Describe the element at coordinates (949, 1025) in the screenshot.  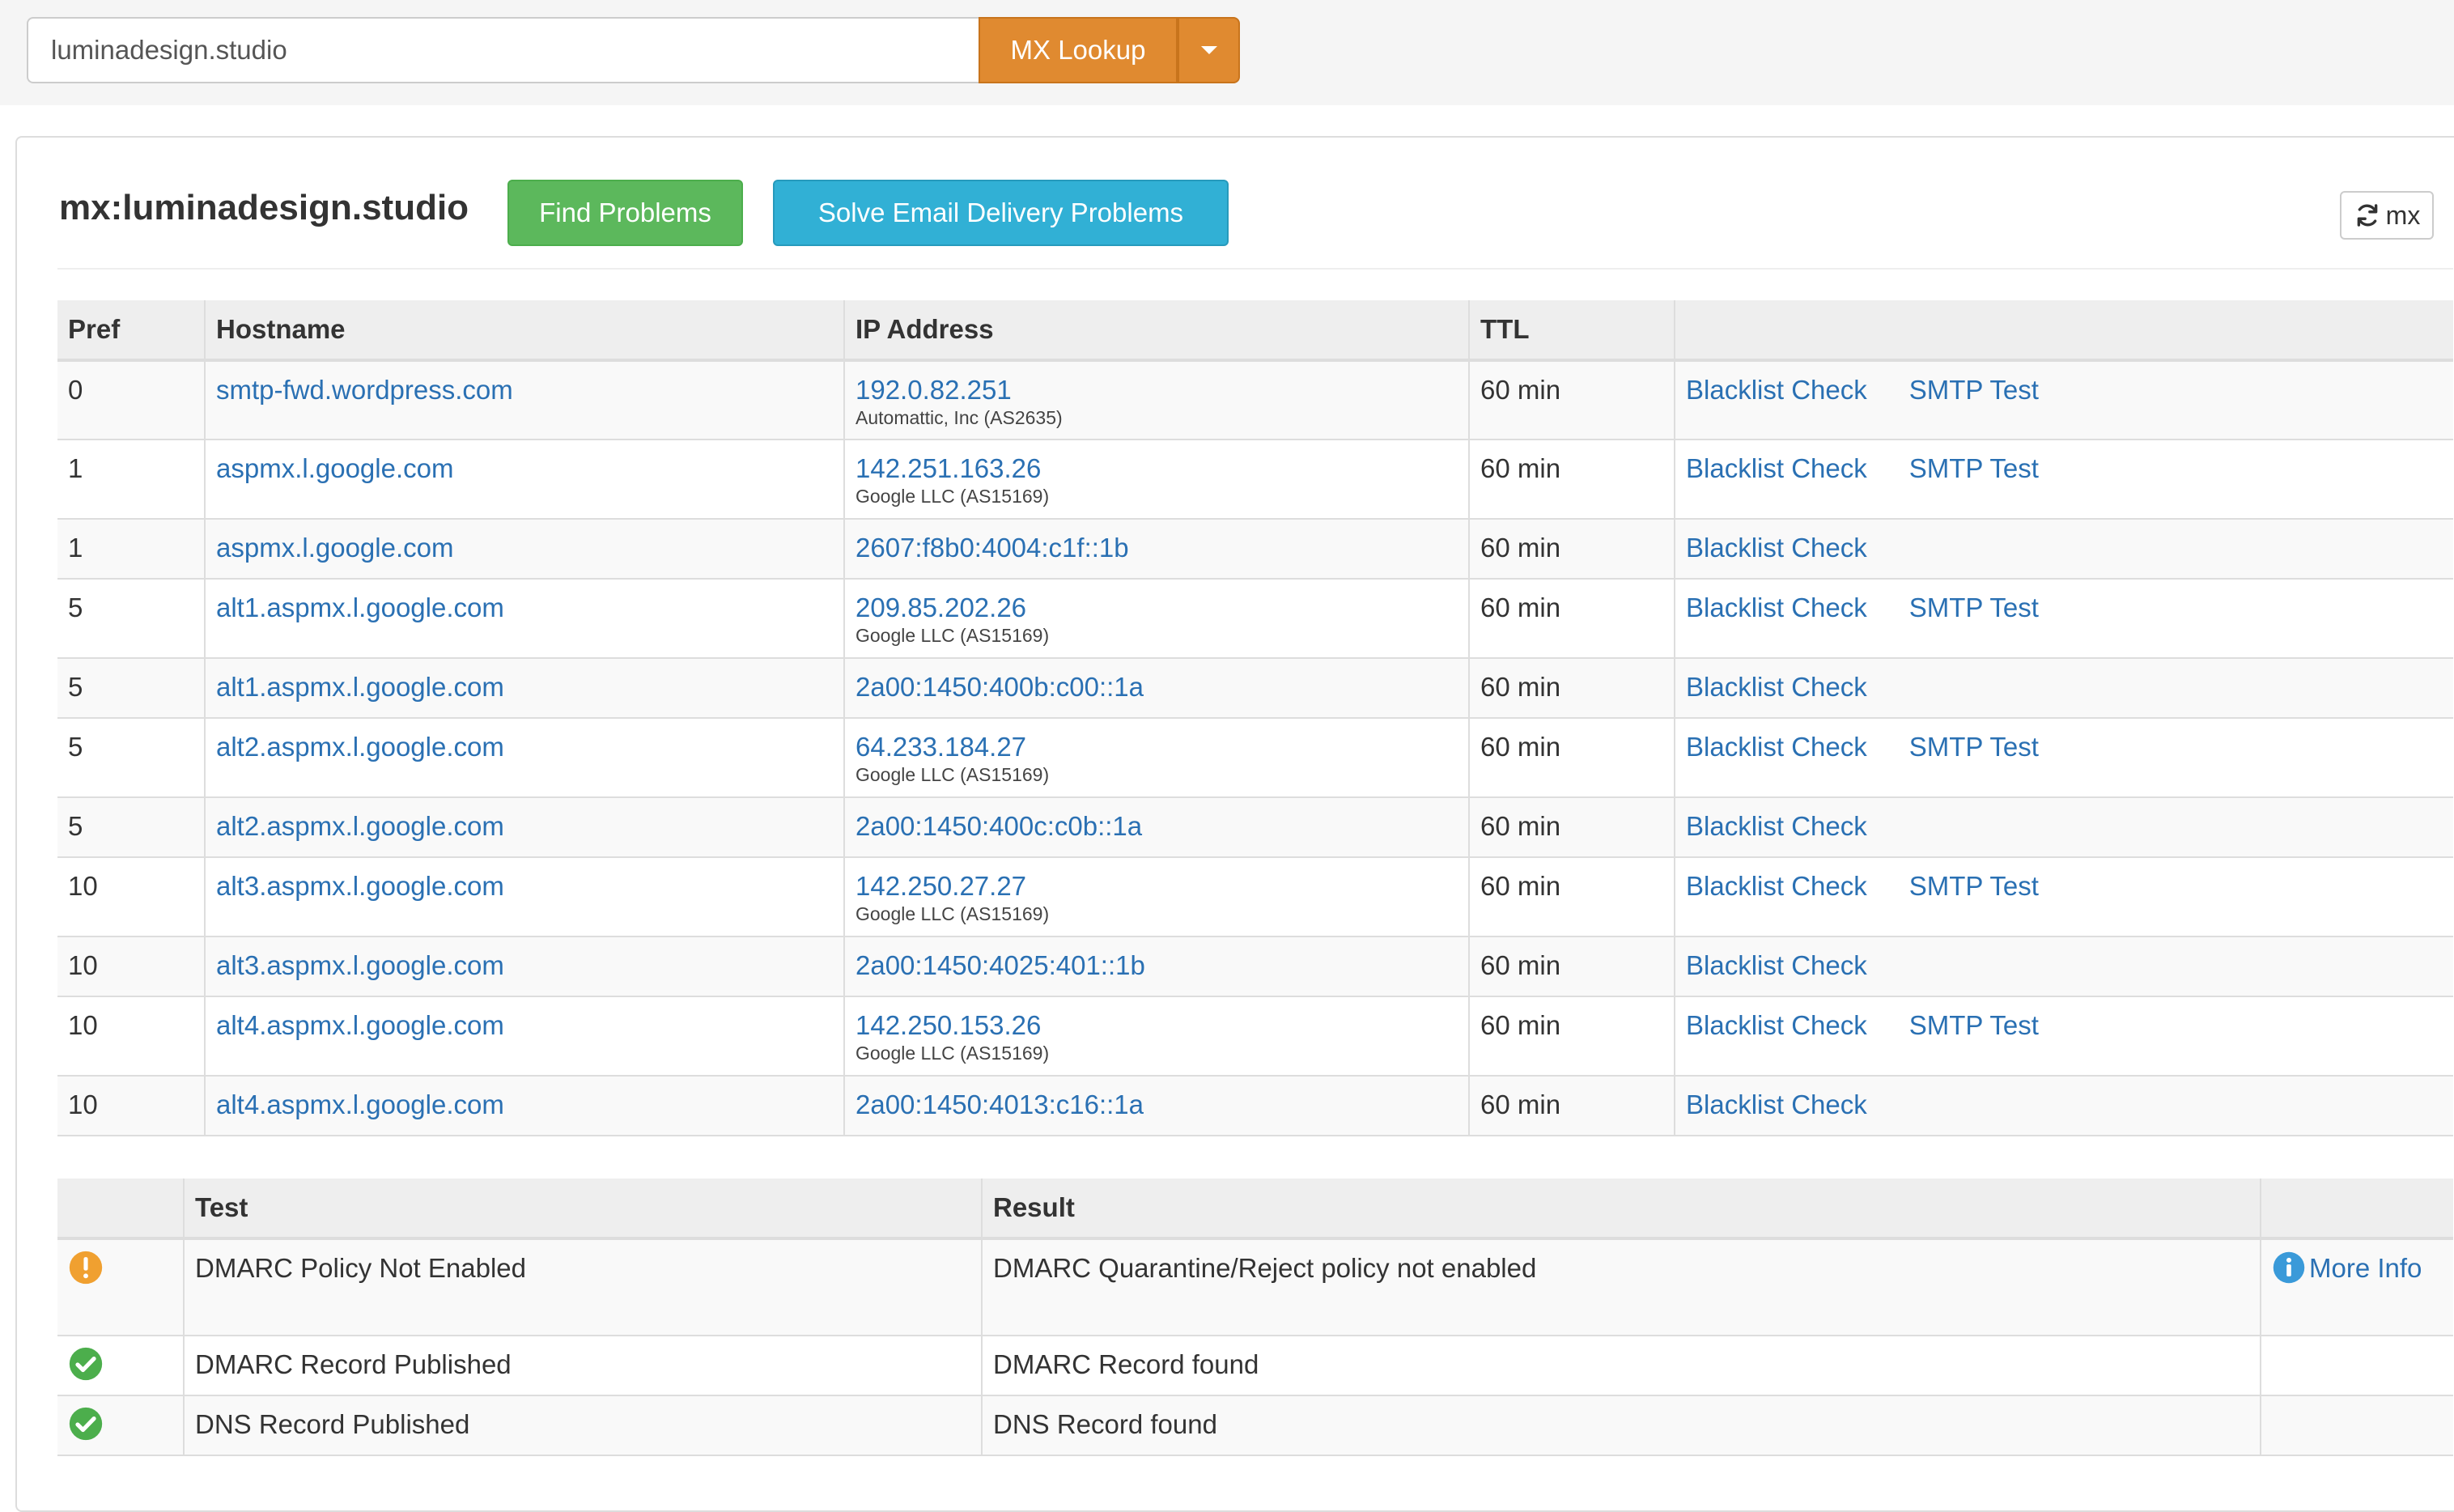
I see `ip-address-link: 142.250.153.26` at that location.